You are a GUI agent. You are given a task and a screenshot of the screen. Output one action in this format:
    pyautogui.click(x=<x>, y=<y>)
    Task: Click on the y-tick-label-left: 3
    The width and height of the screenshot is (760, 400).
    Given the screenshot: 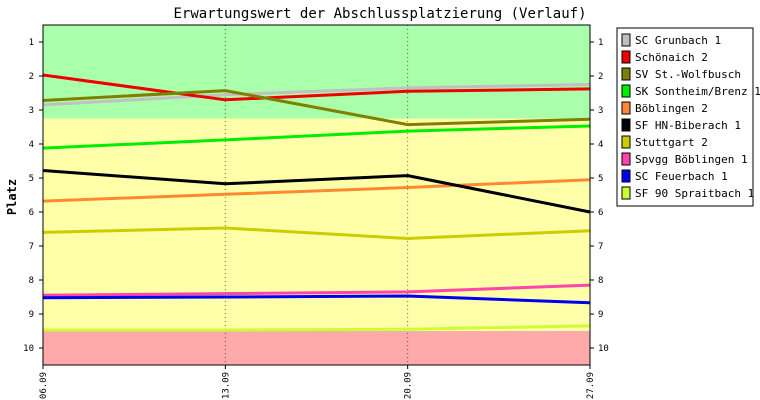 What is the action you would take?
    pyautogui.click(x=31, y=111)
    